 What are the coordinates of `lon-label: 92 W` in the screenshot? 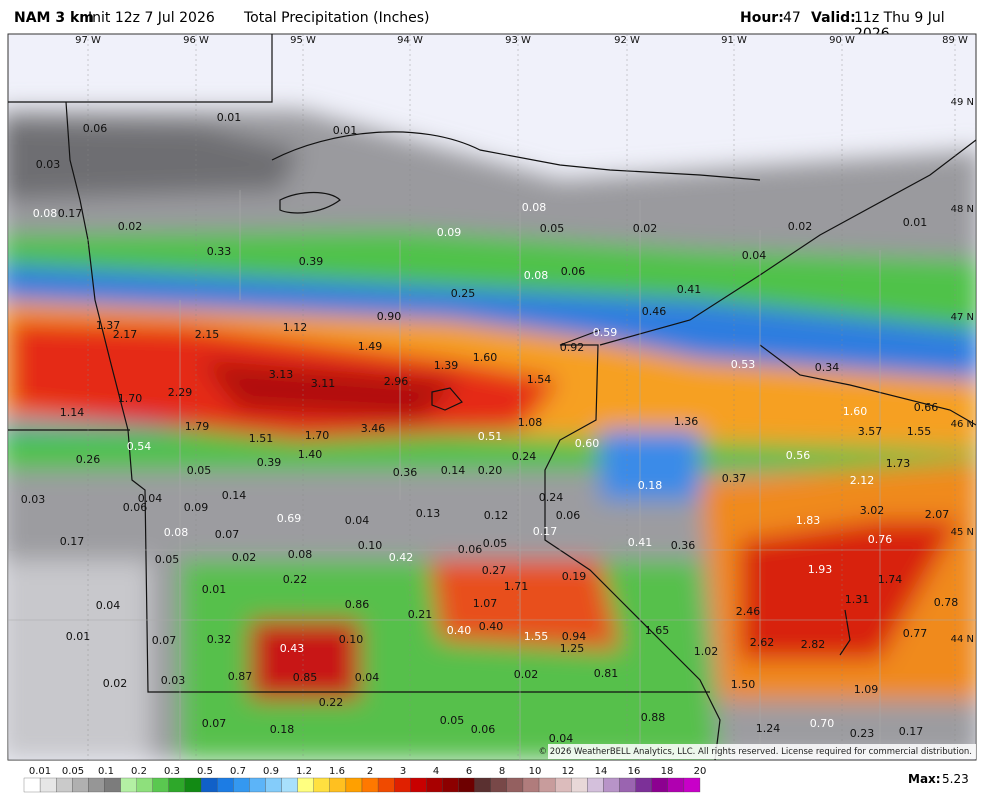 It's located at (627, 40).